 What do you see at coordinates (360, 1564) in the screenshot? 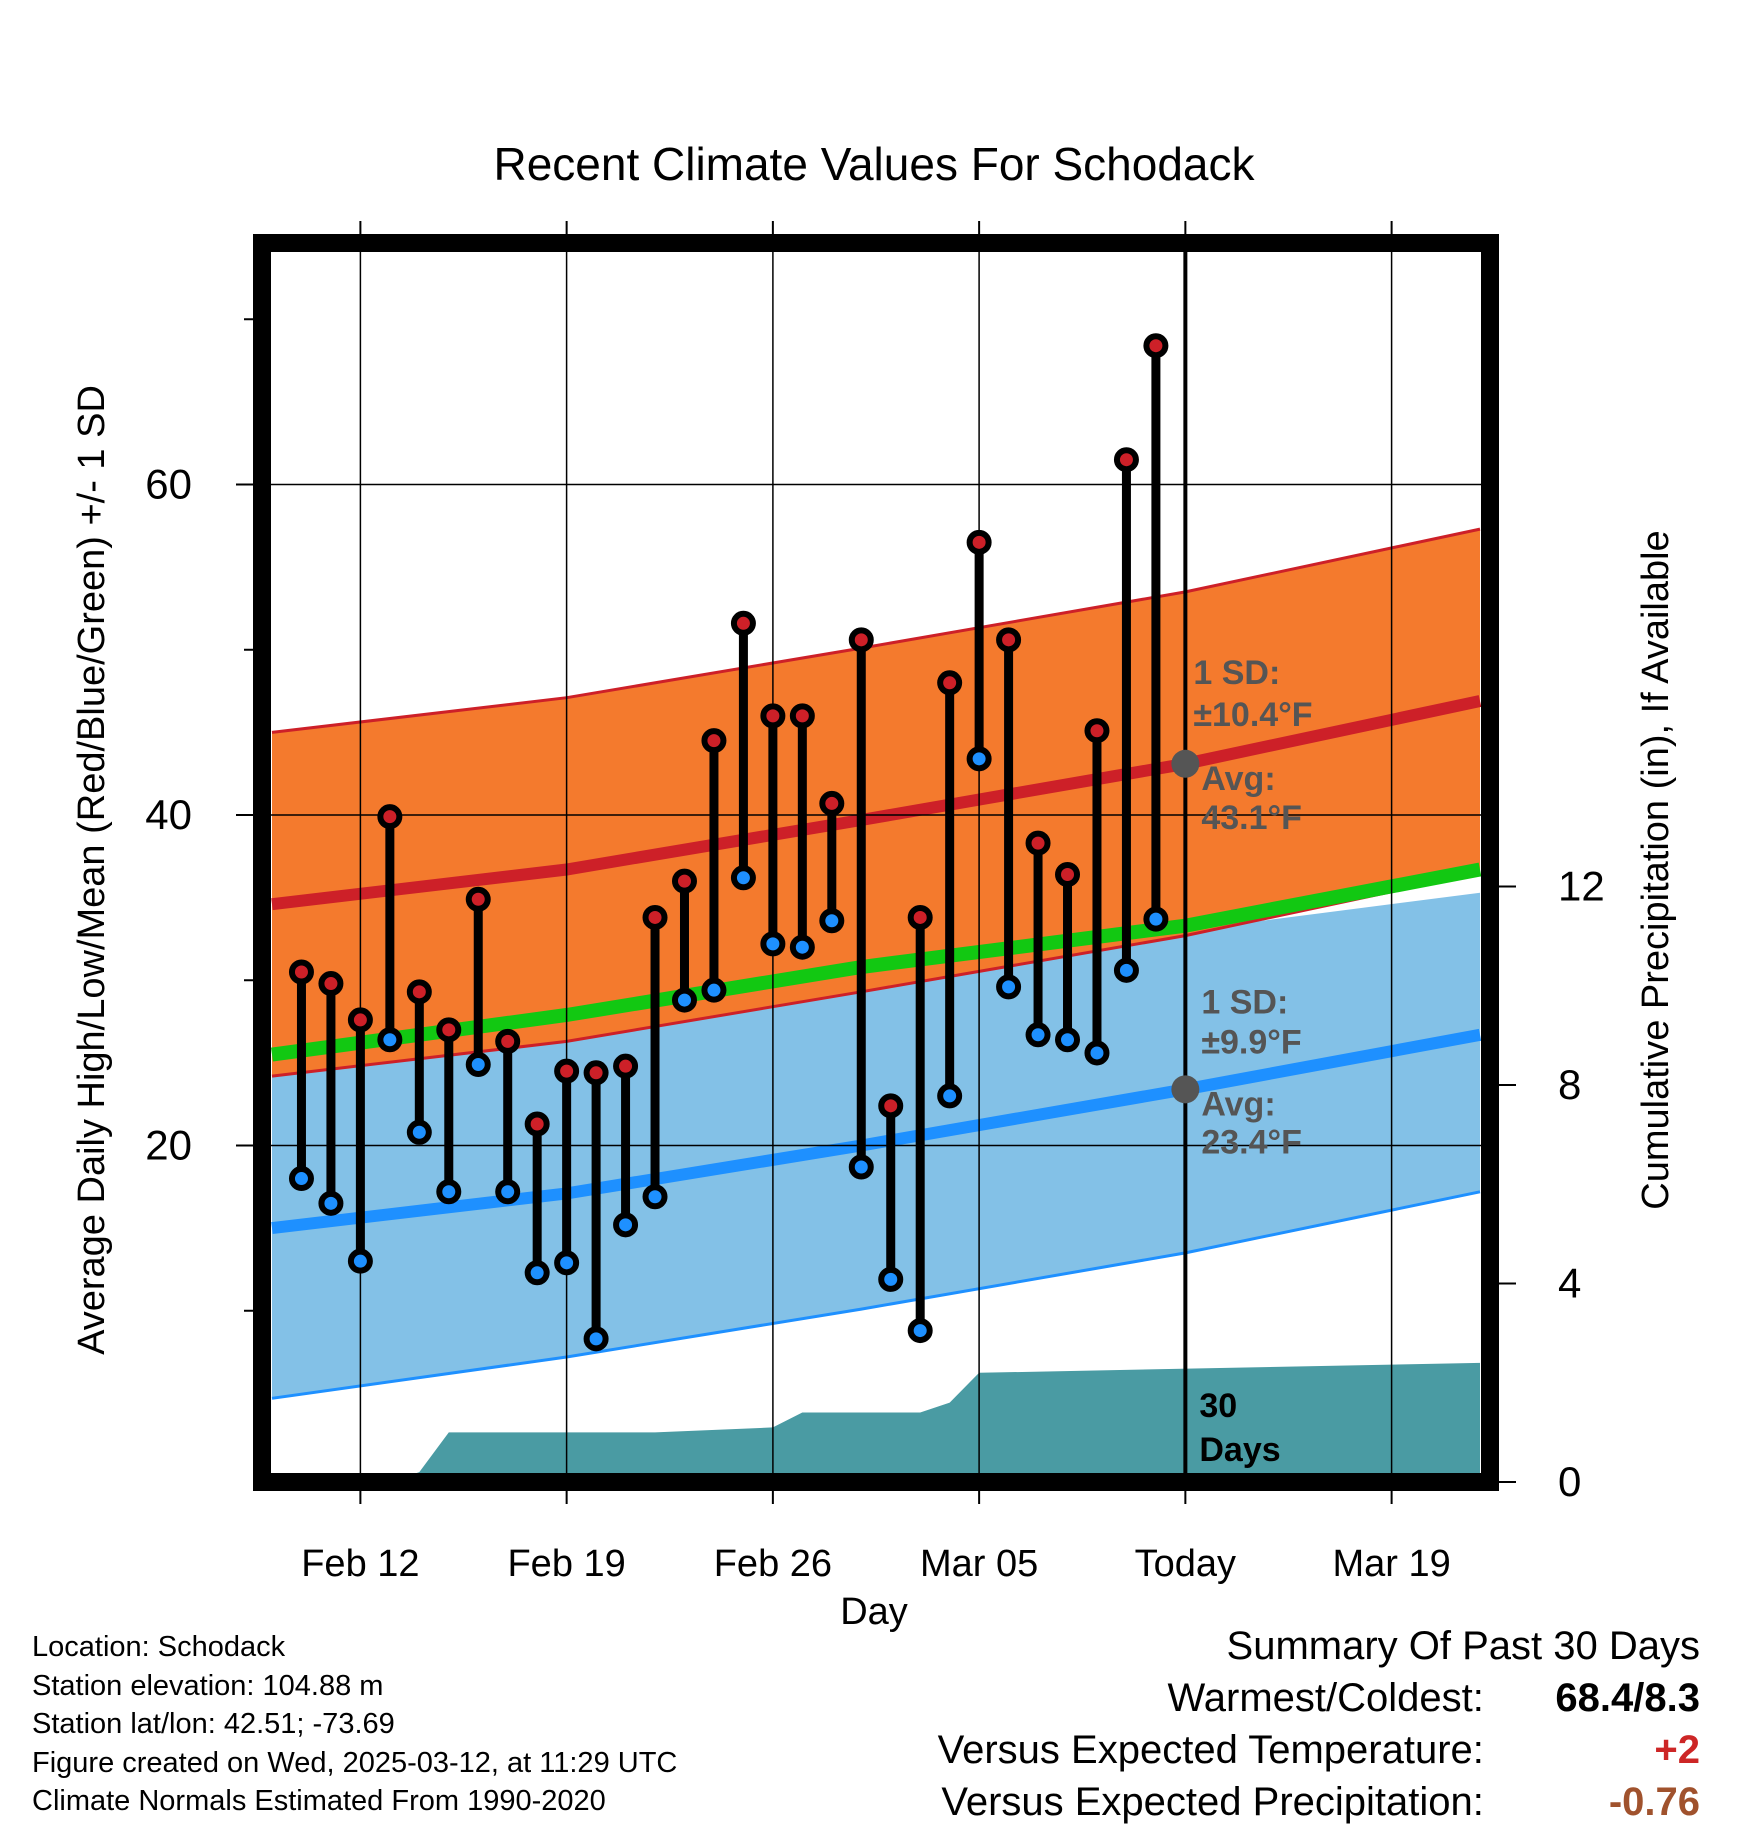
I see `x-tick-label: Feb 12` at bounding box center [360, 1564].